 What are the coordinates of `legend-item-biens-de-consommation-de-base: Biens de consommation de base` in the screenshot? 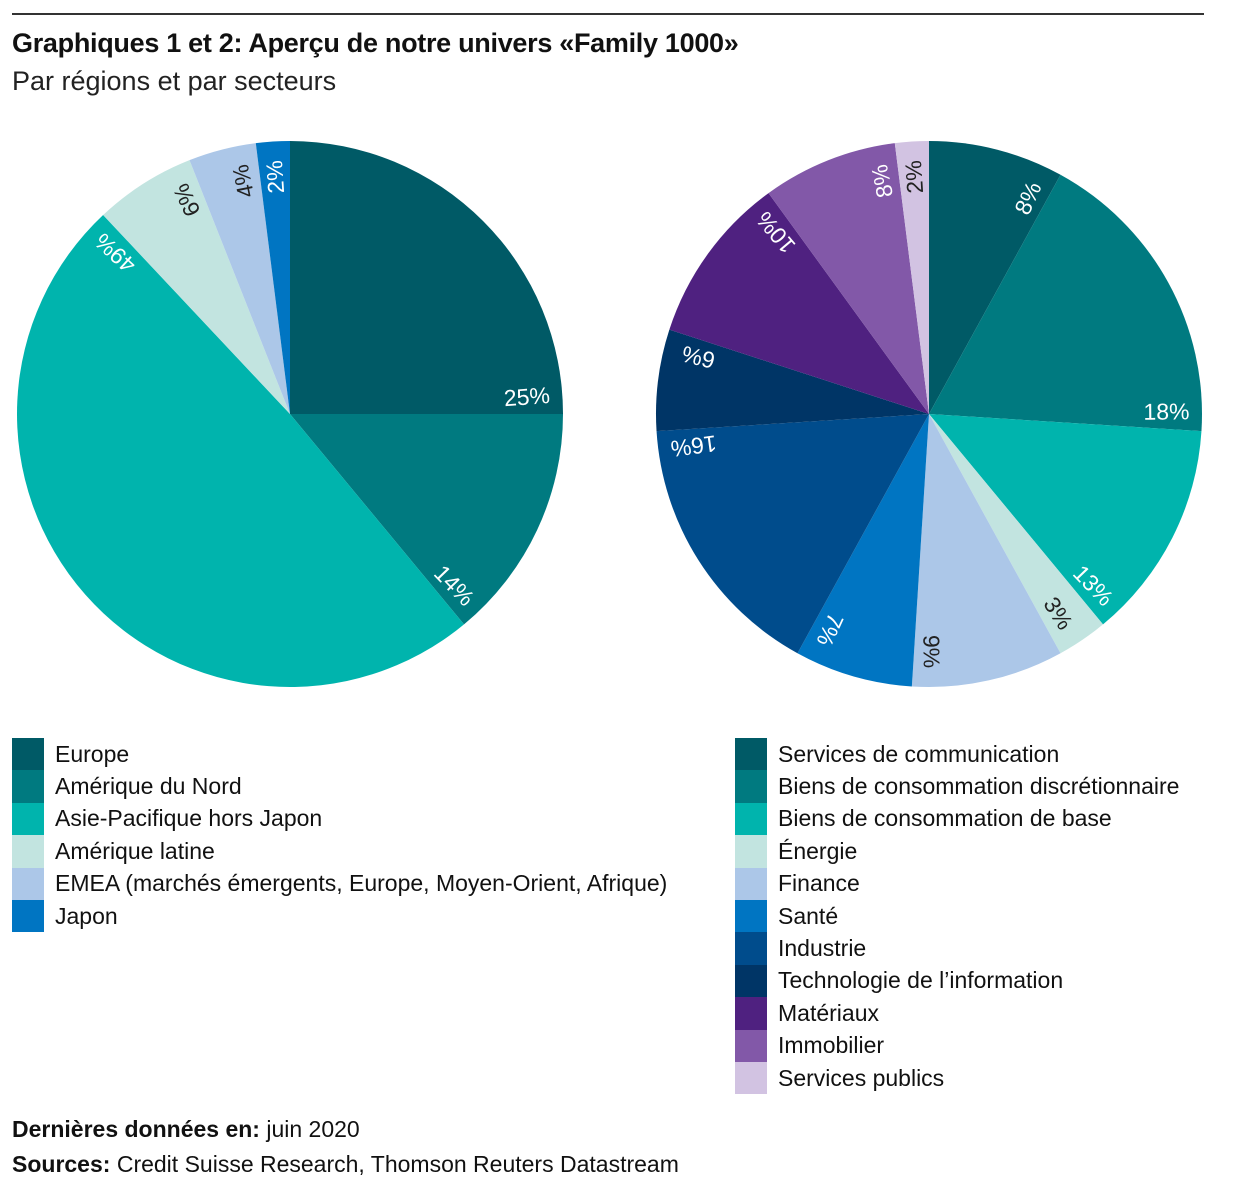 It's located at (957, 819).